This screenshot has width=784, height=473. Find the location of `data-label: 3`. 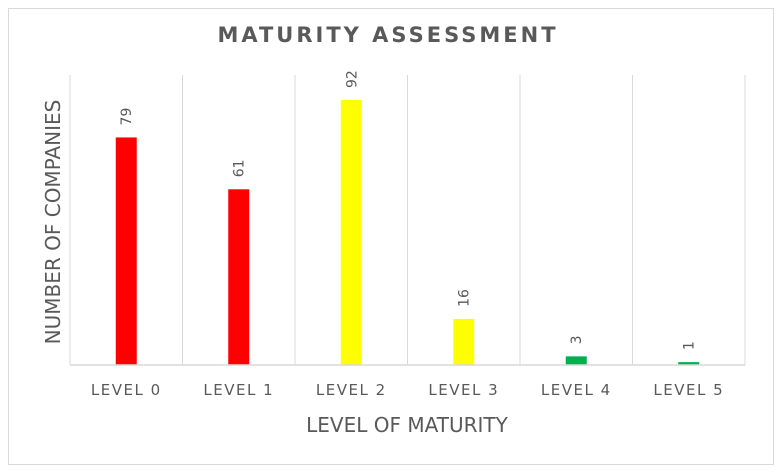

data-label: 3 is located at coordinates (577, 339).